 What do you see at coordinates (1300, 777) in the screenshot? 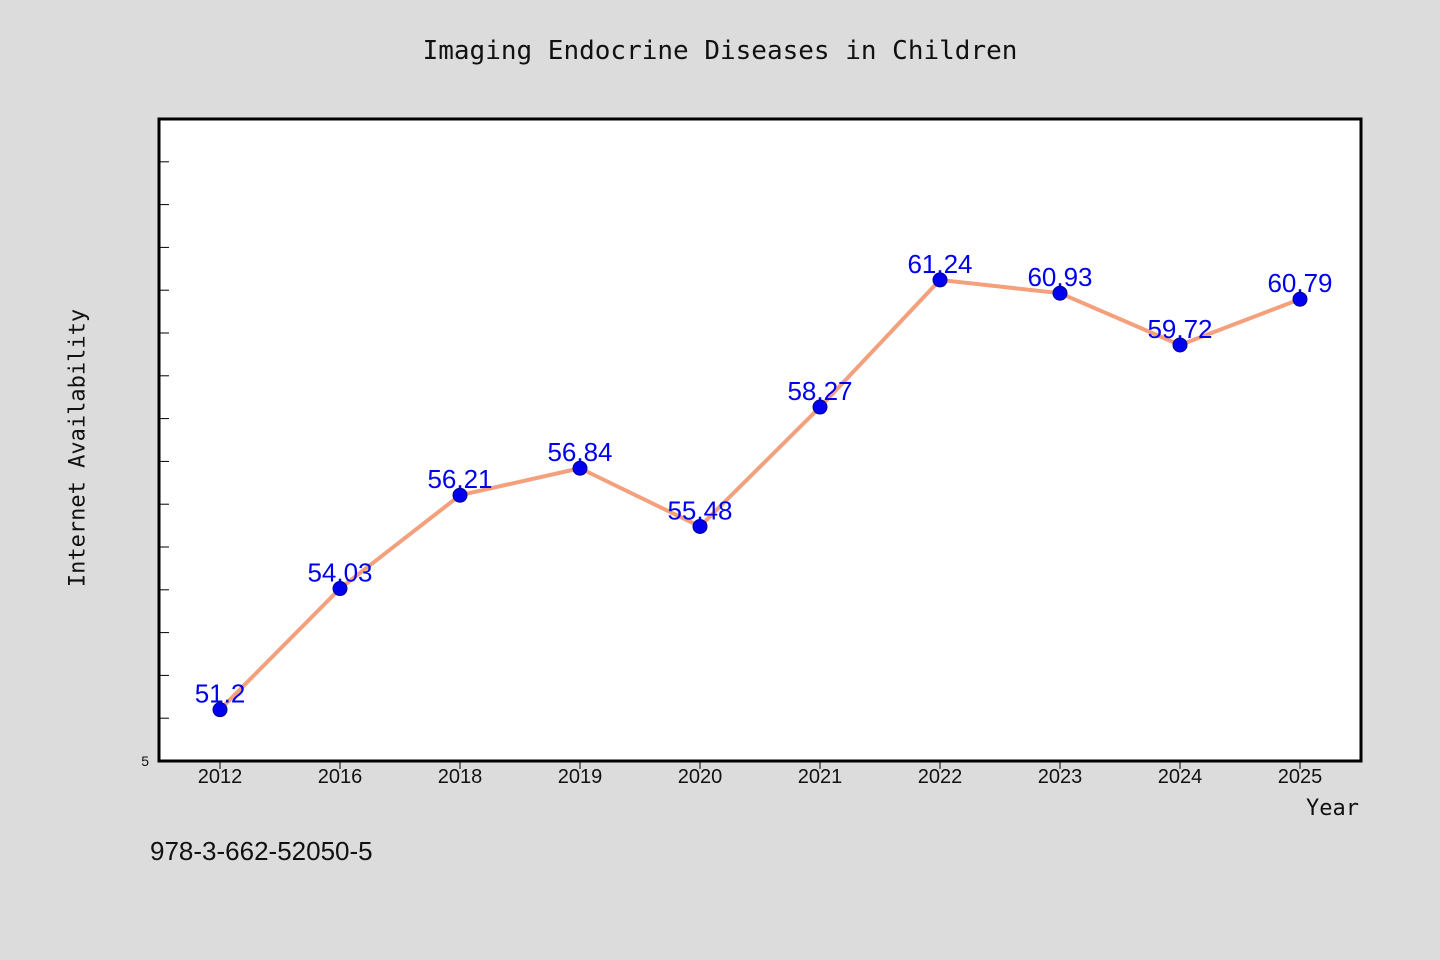
I see `x-tick-label: 2025` at bounding box center [1300, 777].